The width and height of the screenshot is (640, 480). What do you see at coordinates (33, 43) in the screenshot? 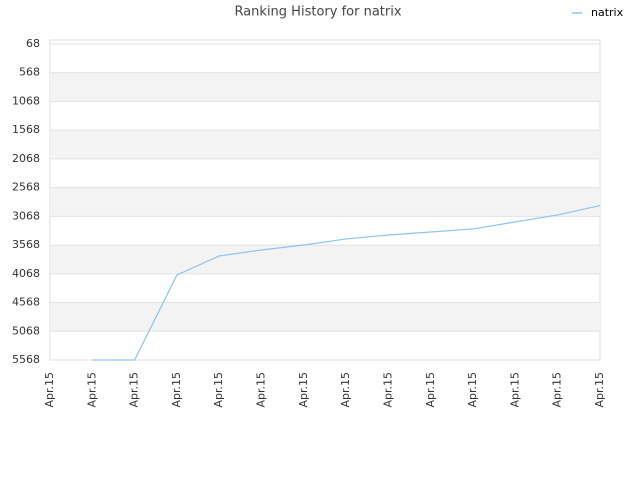
I see `y-tick-label: 68` at bounding box center [33, 43].